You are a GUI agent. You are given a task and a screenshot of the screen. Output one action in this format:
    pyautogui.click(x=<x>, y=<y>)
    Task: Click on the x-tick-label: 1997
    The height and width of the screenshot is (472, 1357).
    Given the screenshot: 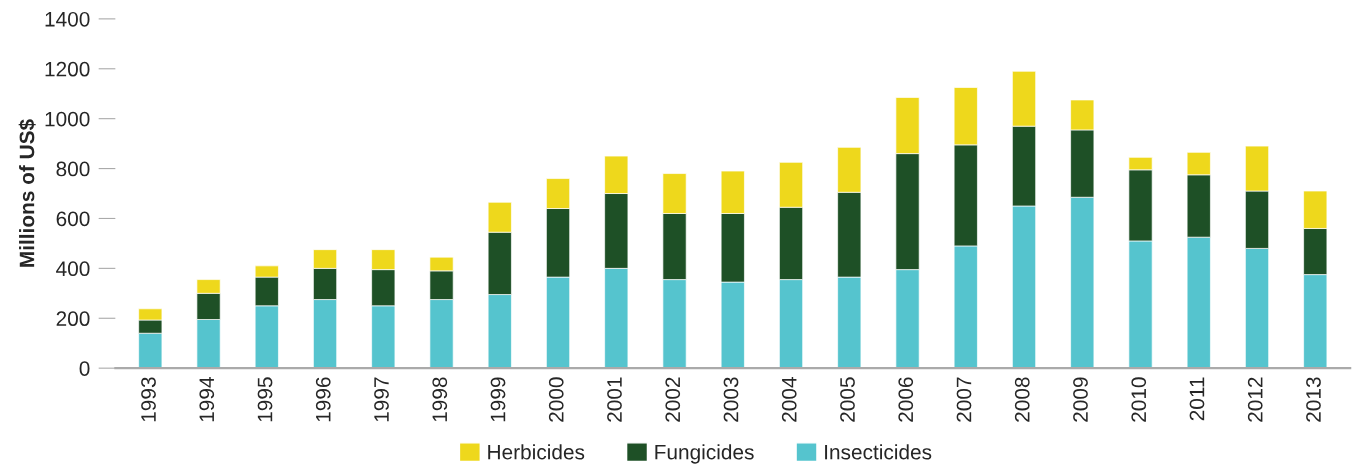 What is the action you would take?
    pyautogui.click(x=381, y=399)
    